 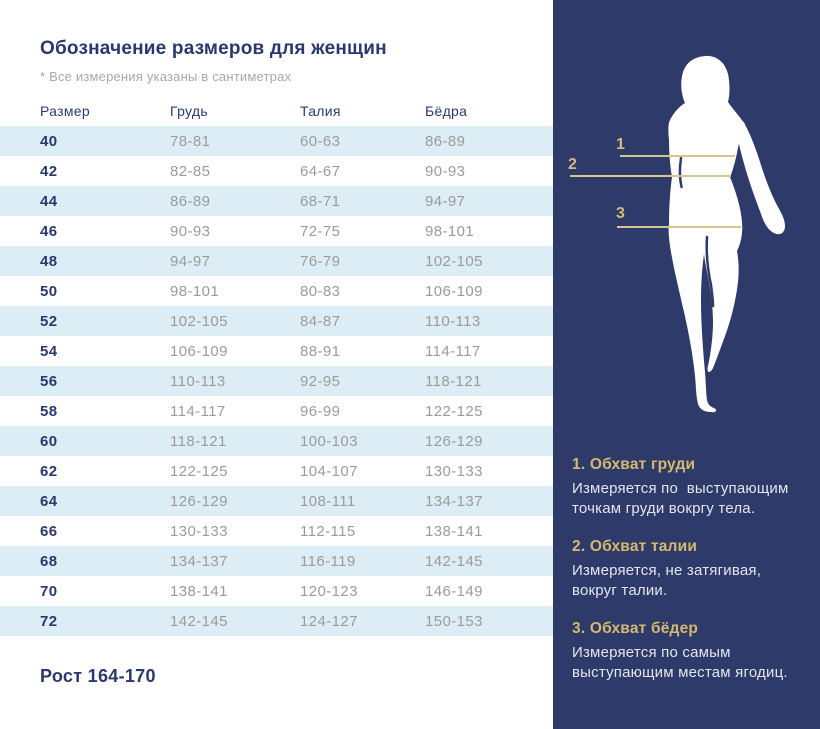 I want to click on hips-cell: 122-125, so click(x=454, y=411).